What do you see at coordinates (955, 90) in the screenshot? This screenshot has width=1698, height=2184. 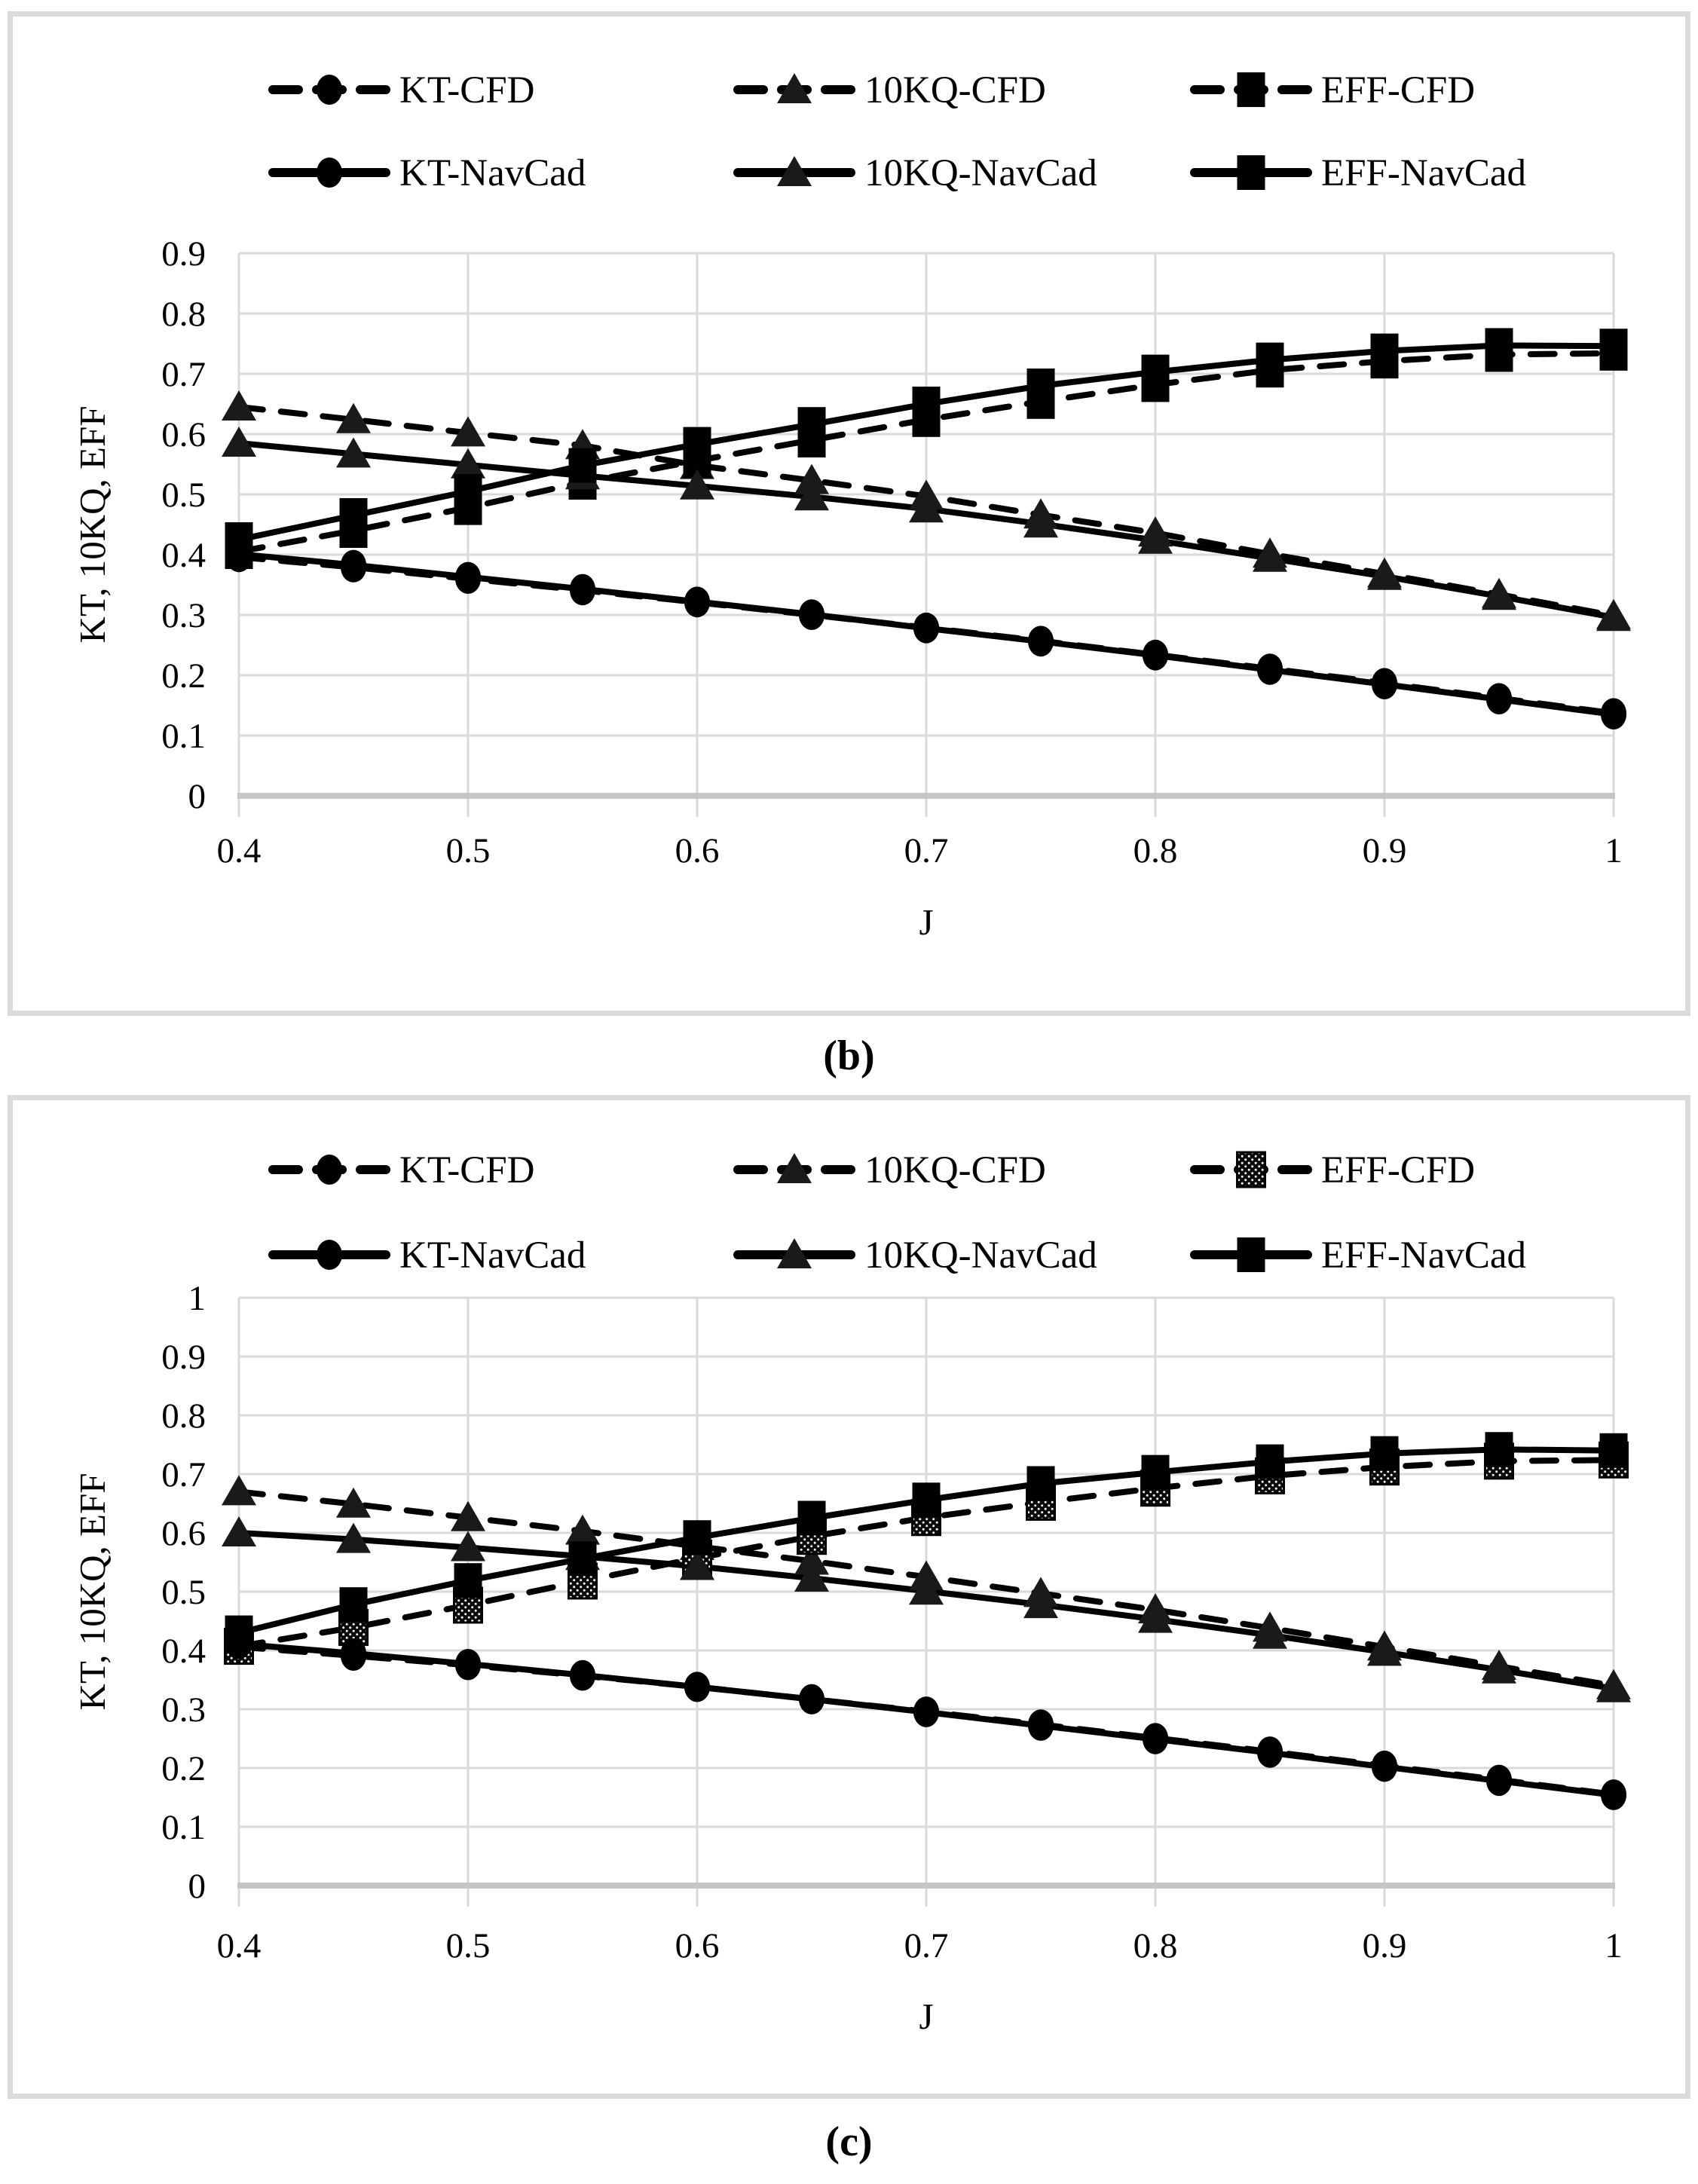 I see `10kq-cfd-legend-label: 10KQ-CFD` at bounding box center [955, 90].